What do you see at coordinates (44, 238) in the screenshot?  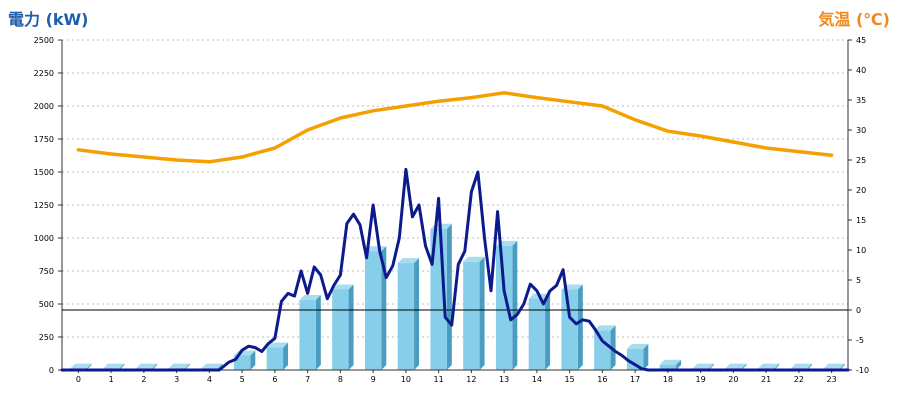 I see `left-tick-label: 1000` at bounding box center [44, 238].